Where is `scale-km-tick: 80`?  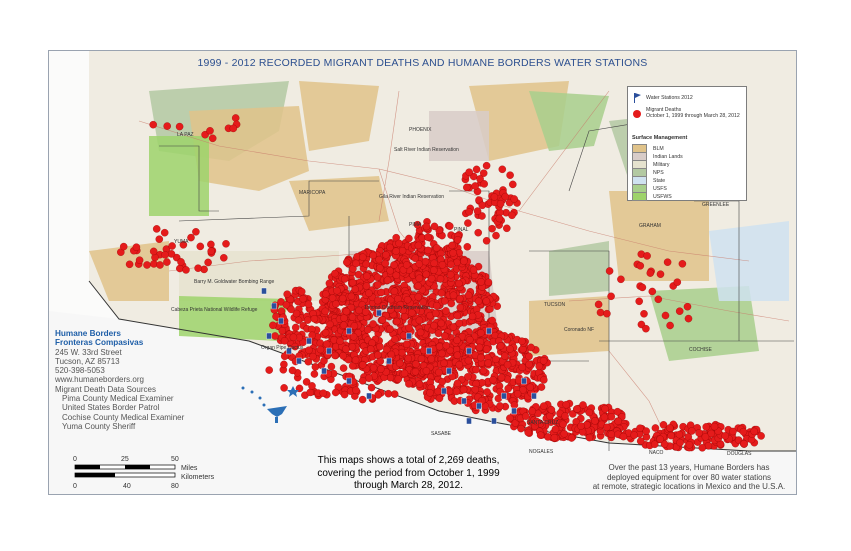
scale-km-tick: 80 is located at coordinates (175, 486).